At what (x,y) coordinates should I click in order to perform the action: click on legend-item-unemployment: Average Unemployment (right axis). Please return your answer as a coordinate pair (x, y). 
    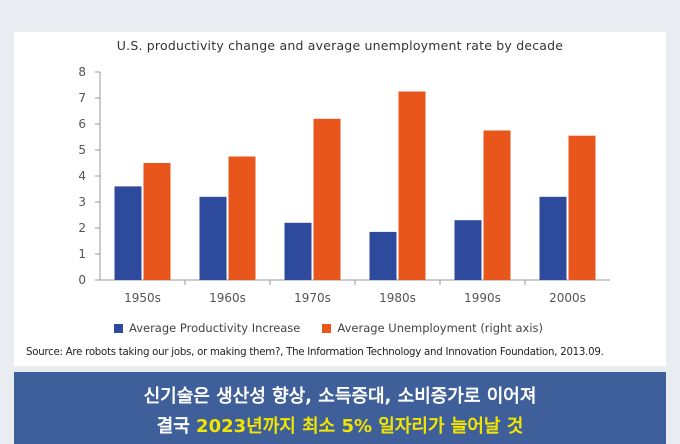
    Looking at the image, I should click on (432, 328).